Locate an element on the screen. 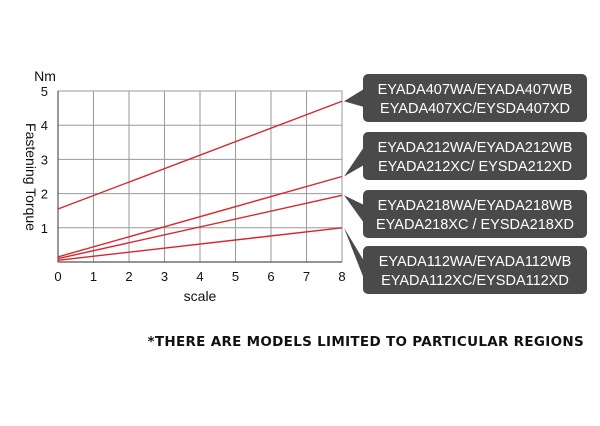  x-tick-label: 3 is located at coordinates (164, 276).